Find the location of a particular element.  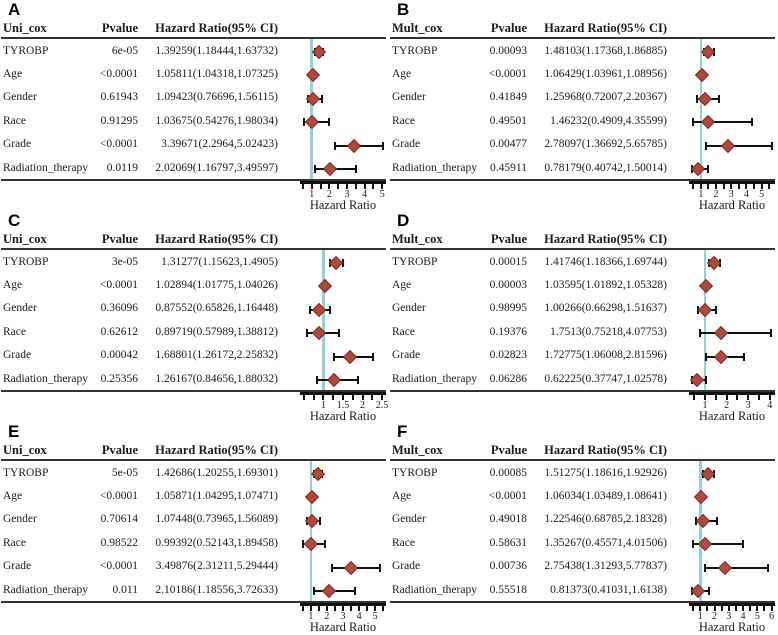

hr-ci-cell: 1.07448(0.73965,1.56089) is located at coordinates (216, 519).